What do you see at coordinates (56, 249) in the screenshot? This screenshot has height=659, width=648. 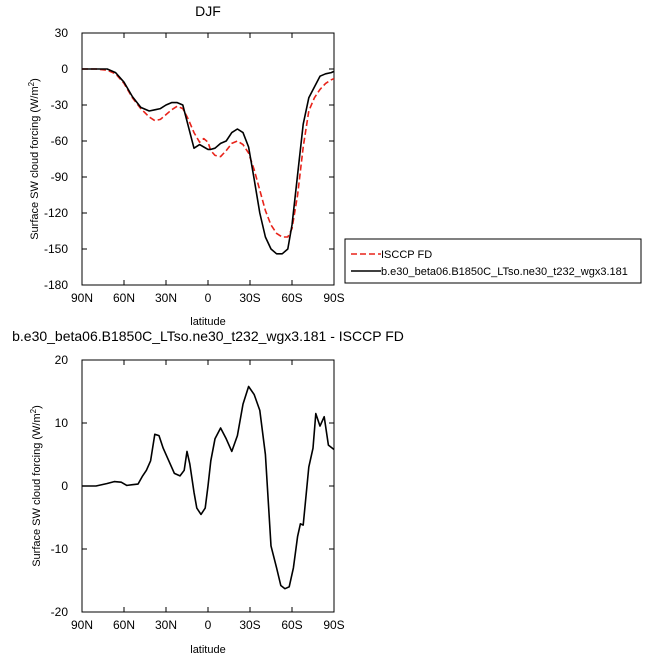 I see `top-ytick-label: -150` at bounding box center [56, 249].